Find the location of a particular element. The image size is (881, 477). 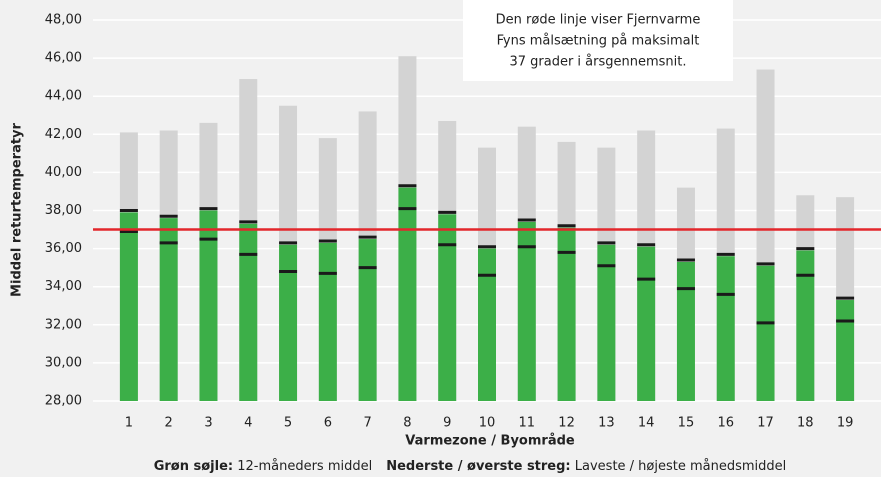

x-tick-label: 11 is located at coordinates (527, 423).